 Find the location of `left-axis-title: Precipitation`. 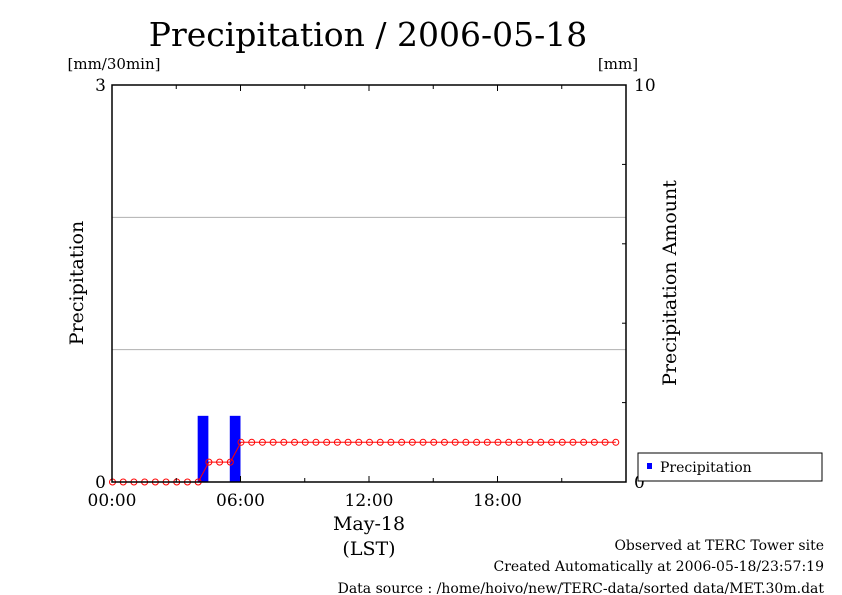

left-axis-title: Precipitation is located at coordinates (77, 283).